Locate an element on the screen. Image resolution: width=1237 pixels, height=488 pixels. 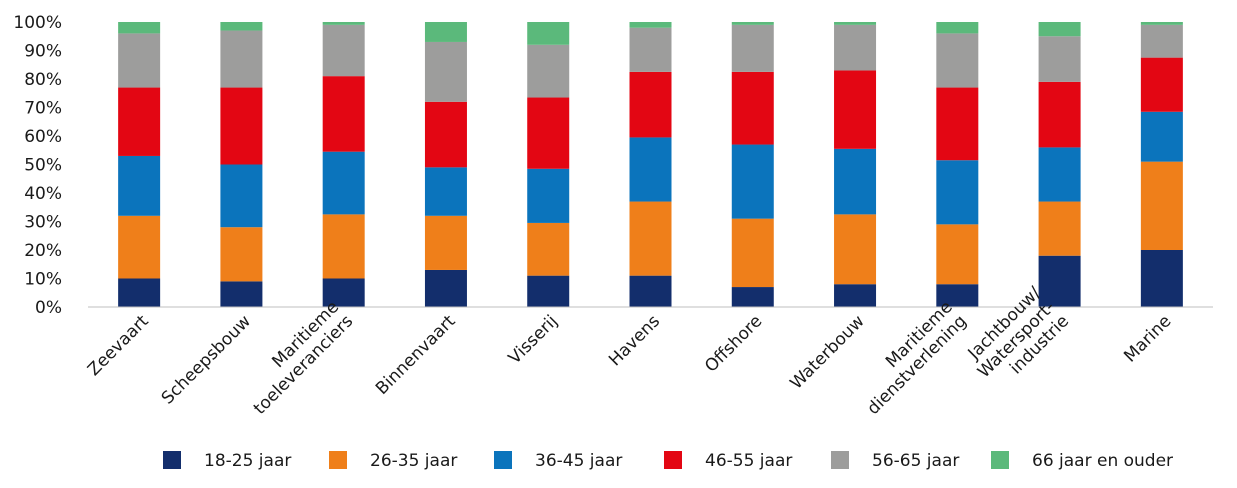
legend-item: 66 jaar en ouder is located at coordinates (1082, 461).